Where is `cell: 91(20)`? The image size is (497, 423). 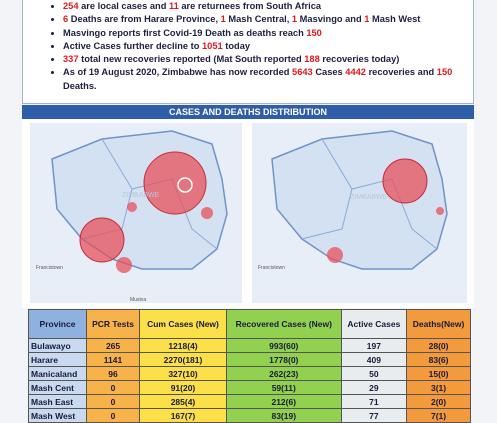 cell: 91(20) is located at coordinates (183, 387).